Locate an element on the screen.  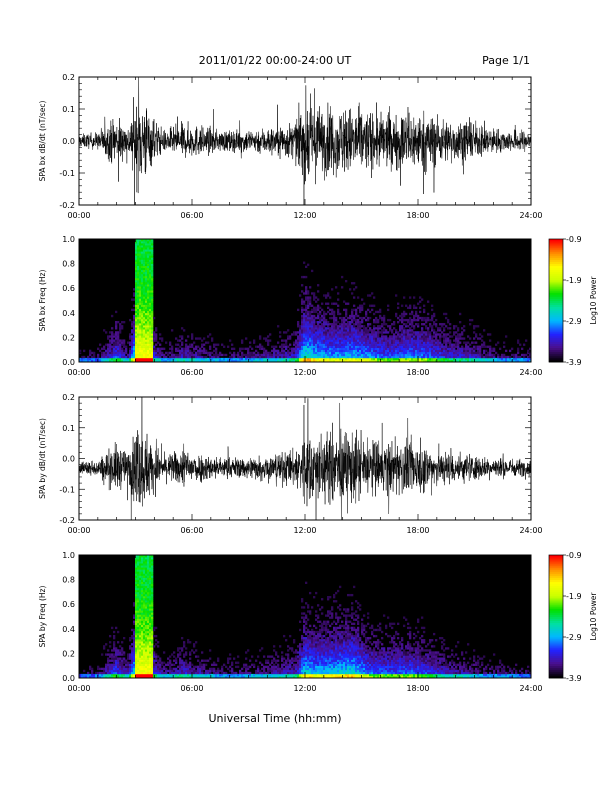
colorbar-label: Log10 Power is located at coordinates (593, 300).